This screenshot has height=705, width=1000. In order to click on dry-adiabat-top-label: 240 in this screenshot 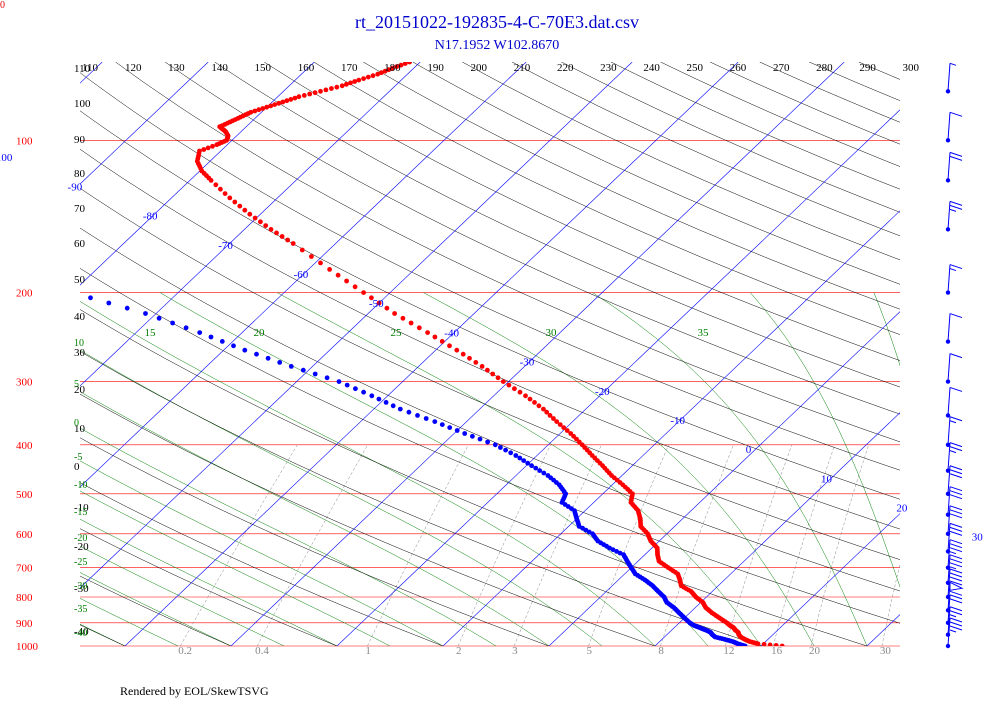, I will do `click(651, 68)`.